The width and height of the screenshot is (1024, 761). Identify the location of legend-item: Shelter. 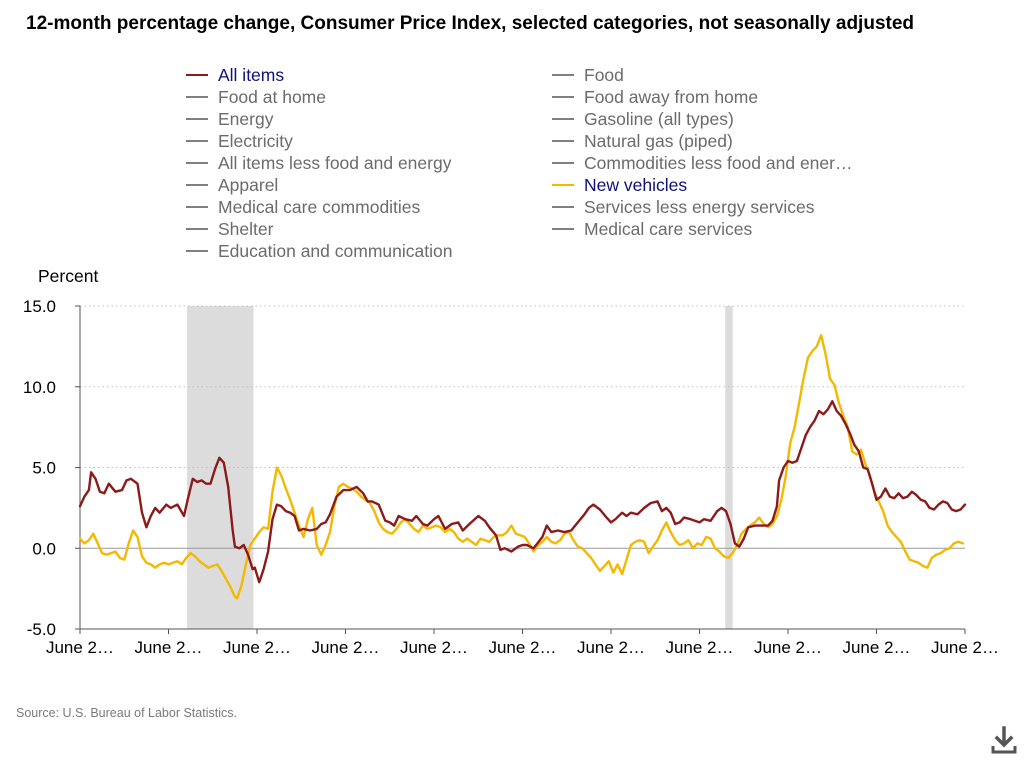
(229, 229).